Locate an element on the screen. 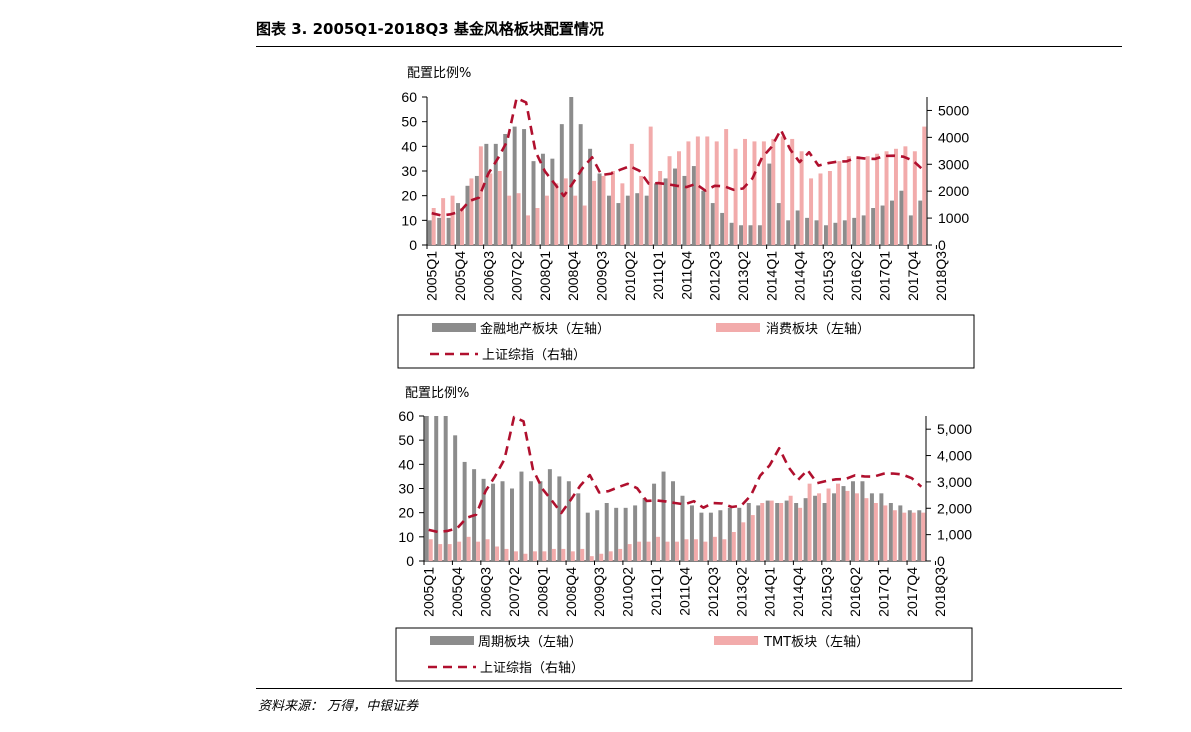 This screenshot has width=1191, height=732. figure-title: 图表 3. 2005Q1-2018Q3 基金风格板块配置情况 is located at coordinates (430, 29).